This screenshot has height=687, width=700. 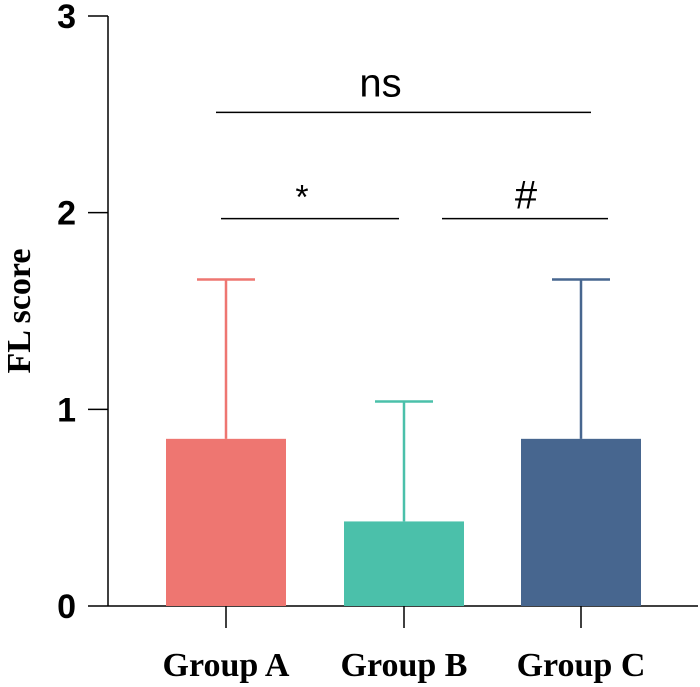 What do you see at coordinates (66, 214) in the screenshot?
I see `y-tick-label: 2` at bounding box center [66, 214].